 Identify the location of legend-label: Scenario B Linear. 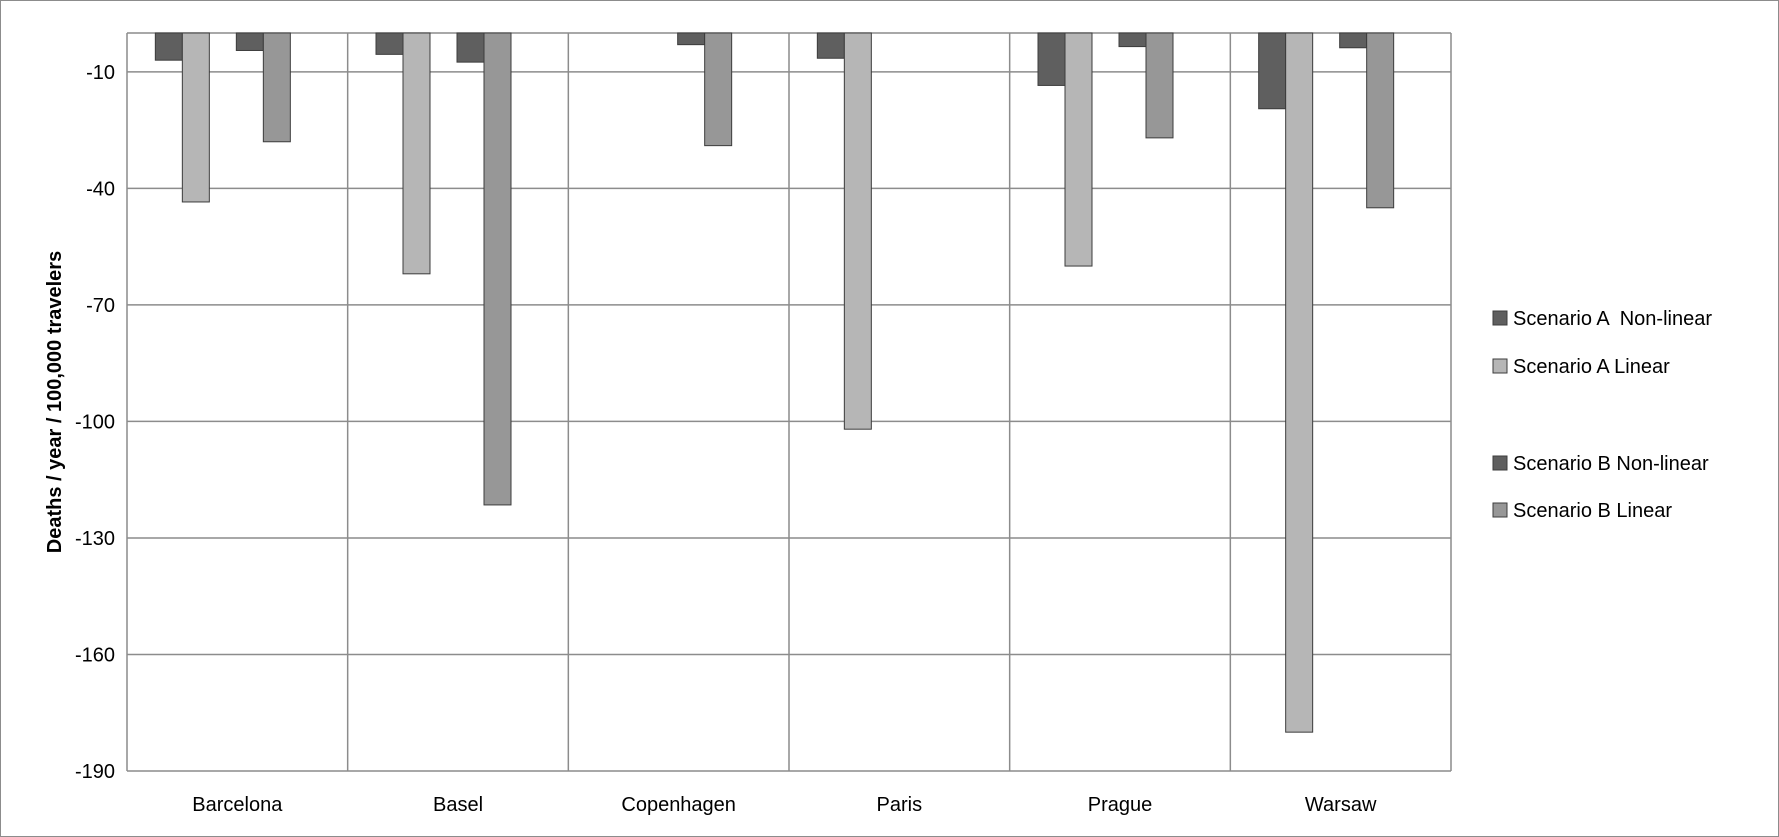
(1592, 511).